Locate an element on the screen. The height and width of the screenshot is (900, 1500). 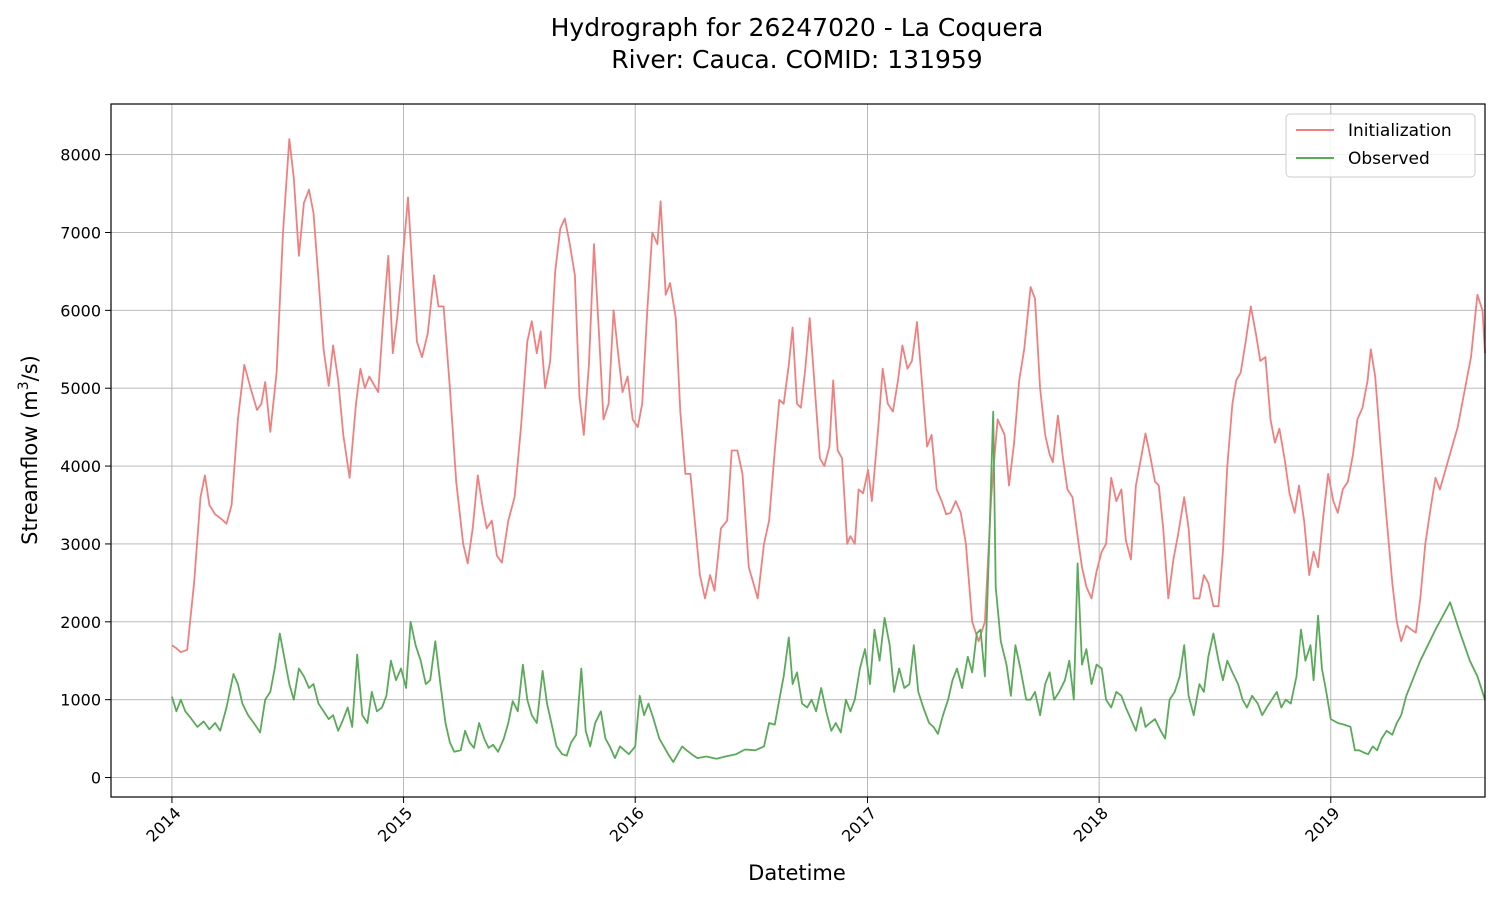
legend-label-initialization: Initialization is located at coordinates (1400, 131).